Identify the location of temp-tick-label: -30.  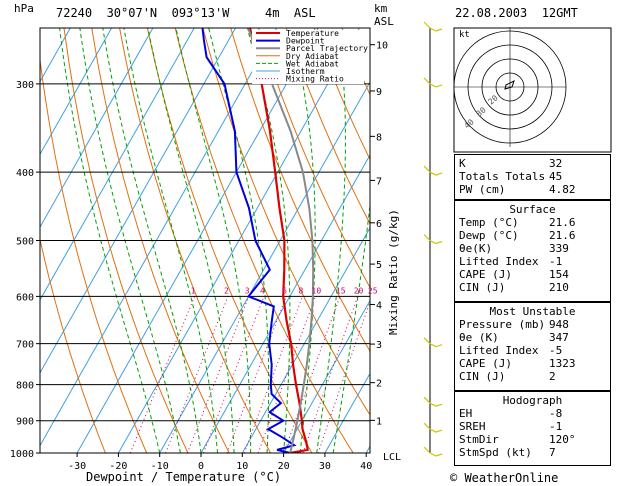
(77, 466).